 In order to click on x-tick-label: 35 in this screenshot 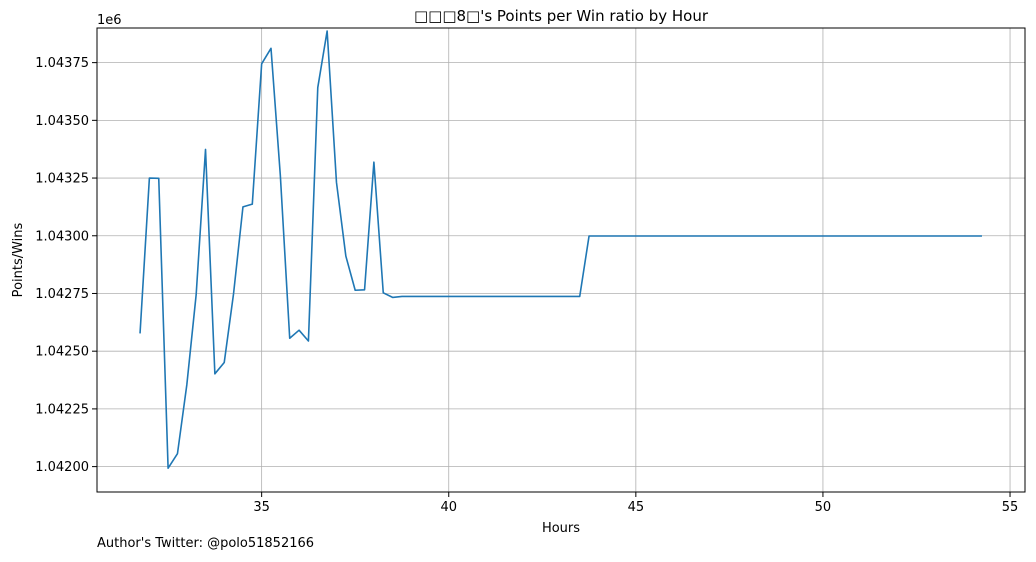, I will do `click(261, 507)`.